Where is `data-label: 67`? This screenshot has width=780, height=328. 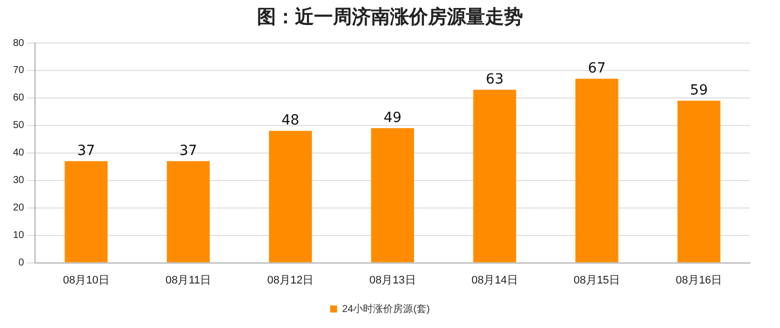 data-label: 67 is located at coordinates (597, 68).